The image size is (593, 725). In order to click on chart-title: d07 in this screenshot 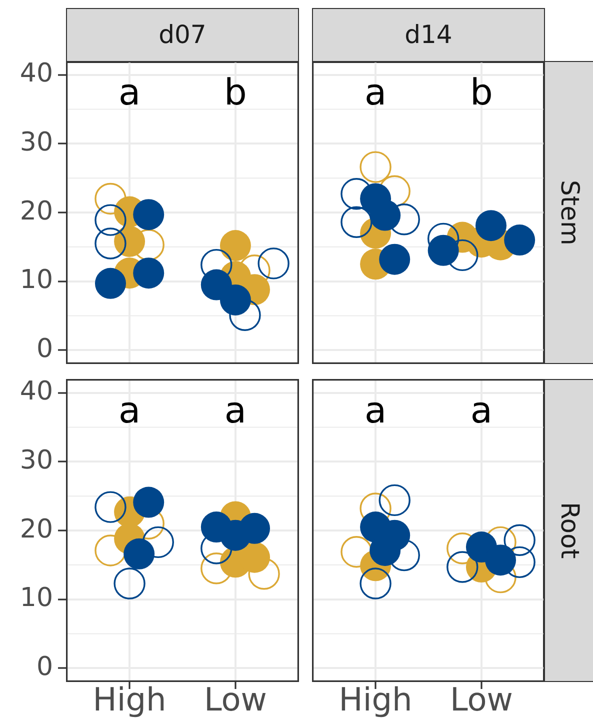, I will do `click(182, 34)`.